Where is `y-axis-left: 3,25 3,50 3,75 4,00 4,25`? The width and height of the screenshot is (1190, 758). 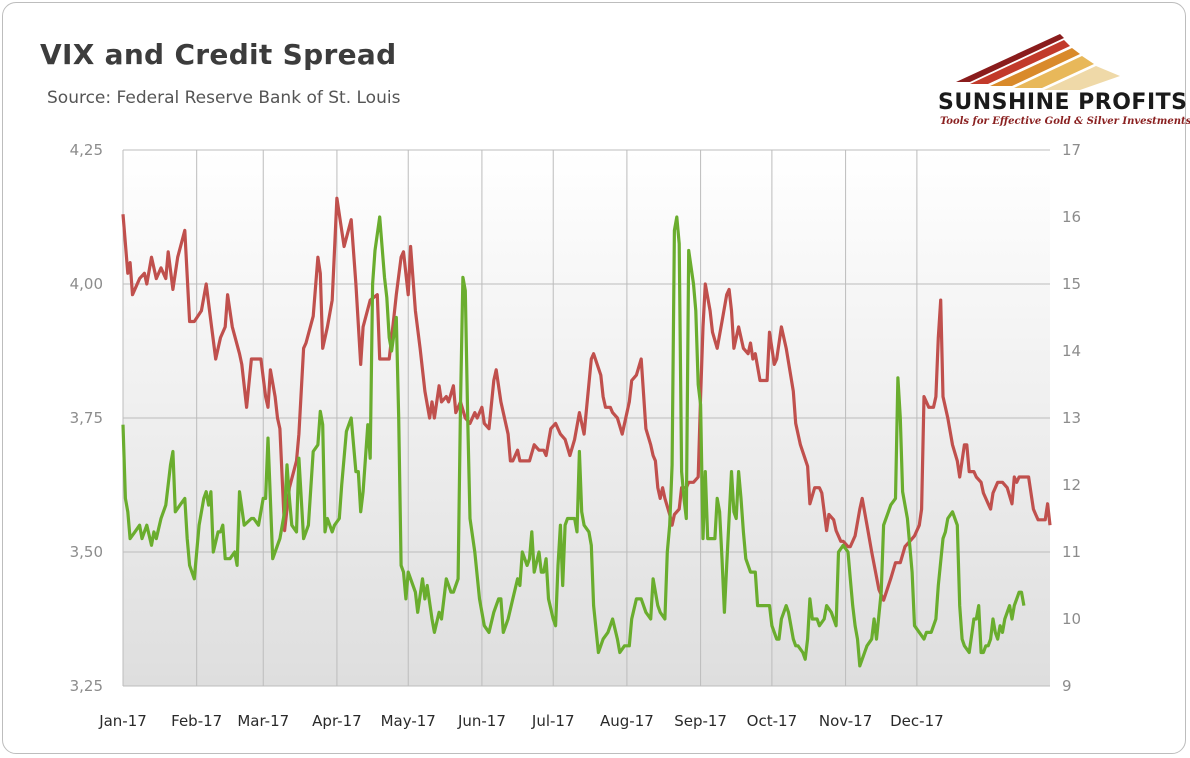
y-axis-left: 3,25 3,50 3,75 4,00 4,25 is located at coordinates (86, 418).